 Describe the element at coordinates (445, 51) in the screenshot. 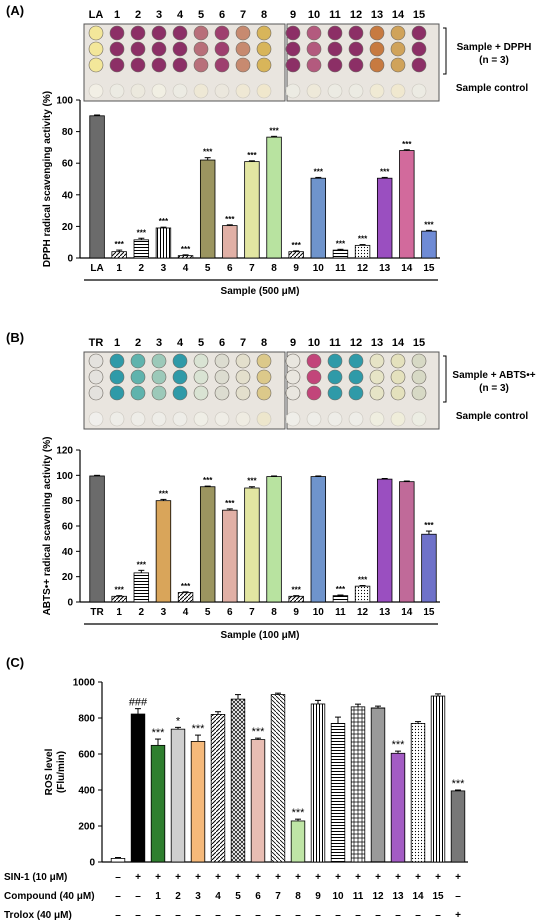

I see `plate-a-bracket` at that location.